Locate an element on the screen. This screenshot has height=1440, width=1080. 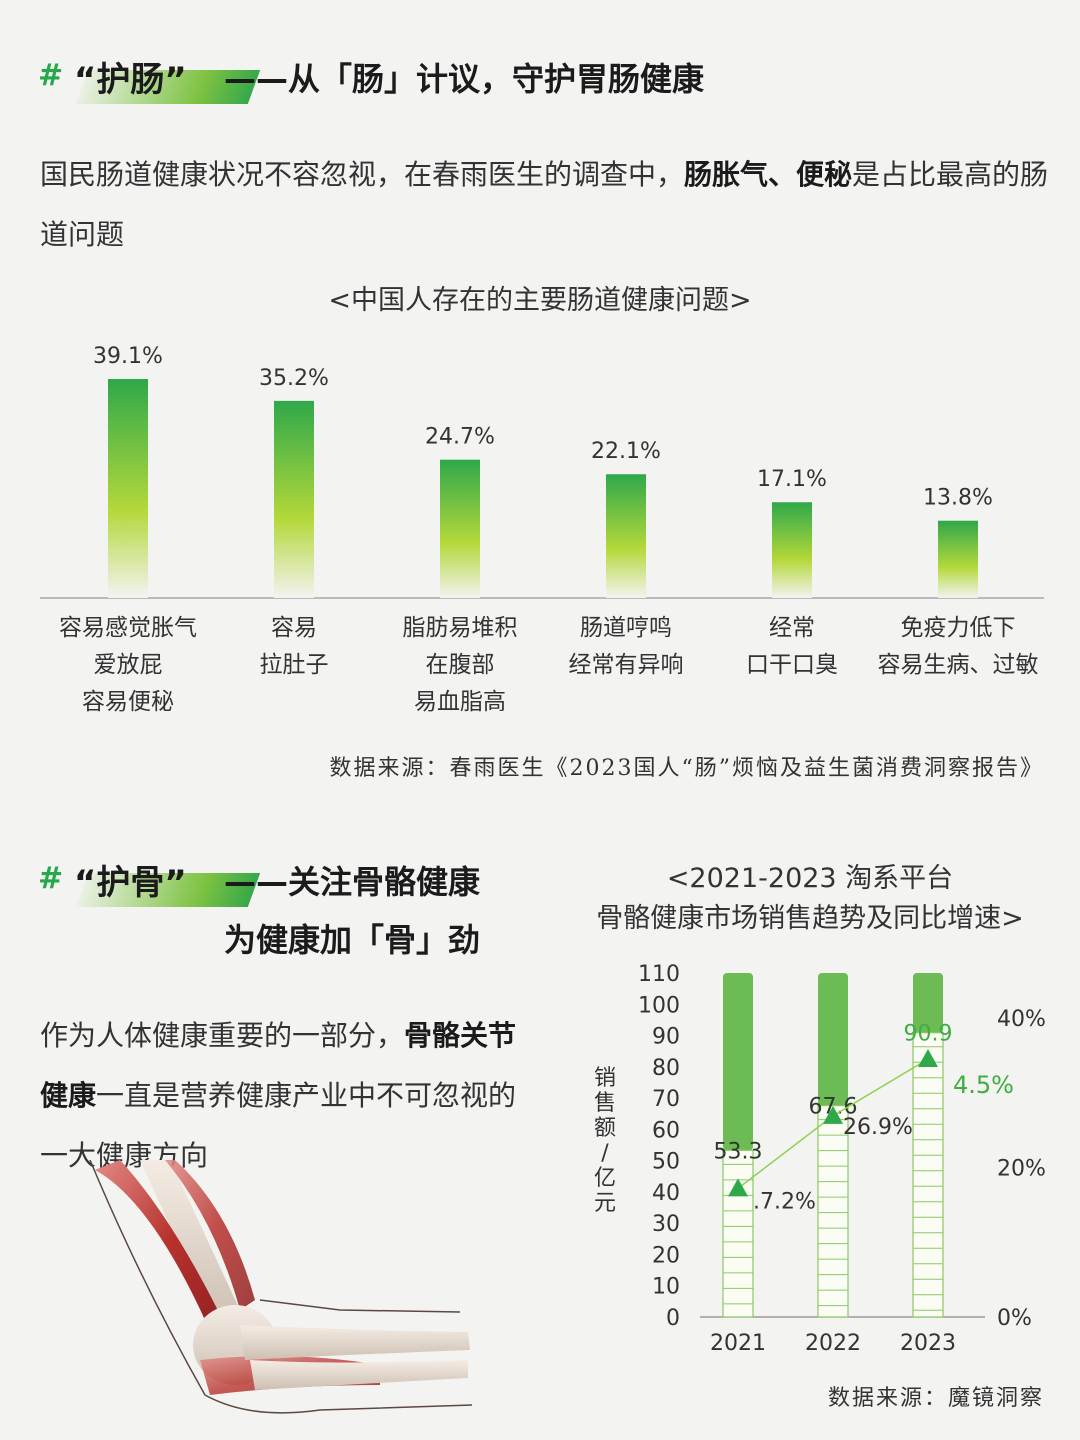
skin-outline is located at coordinates (281, 1287).